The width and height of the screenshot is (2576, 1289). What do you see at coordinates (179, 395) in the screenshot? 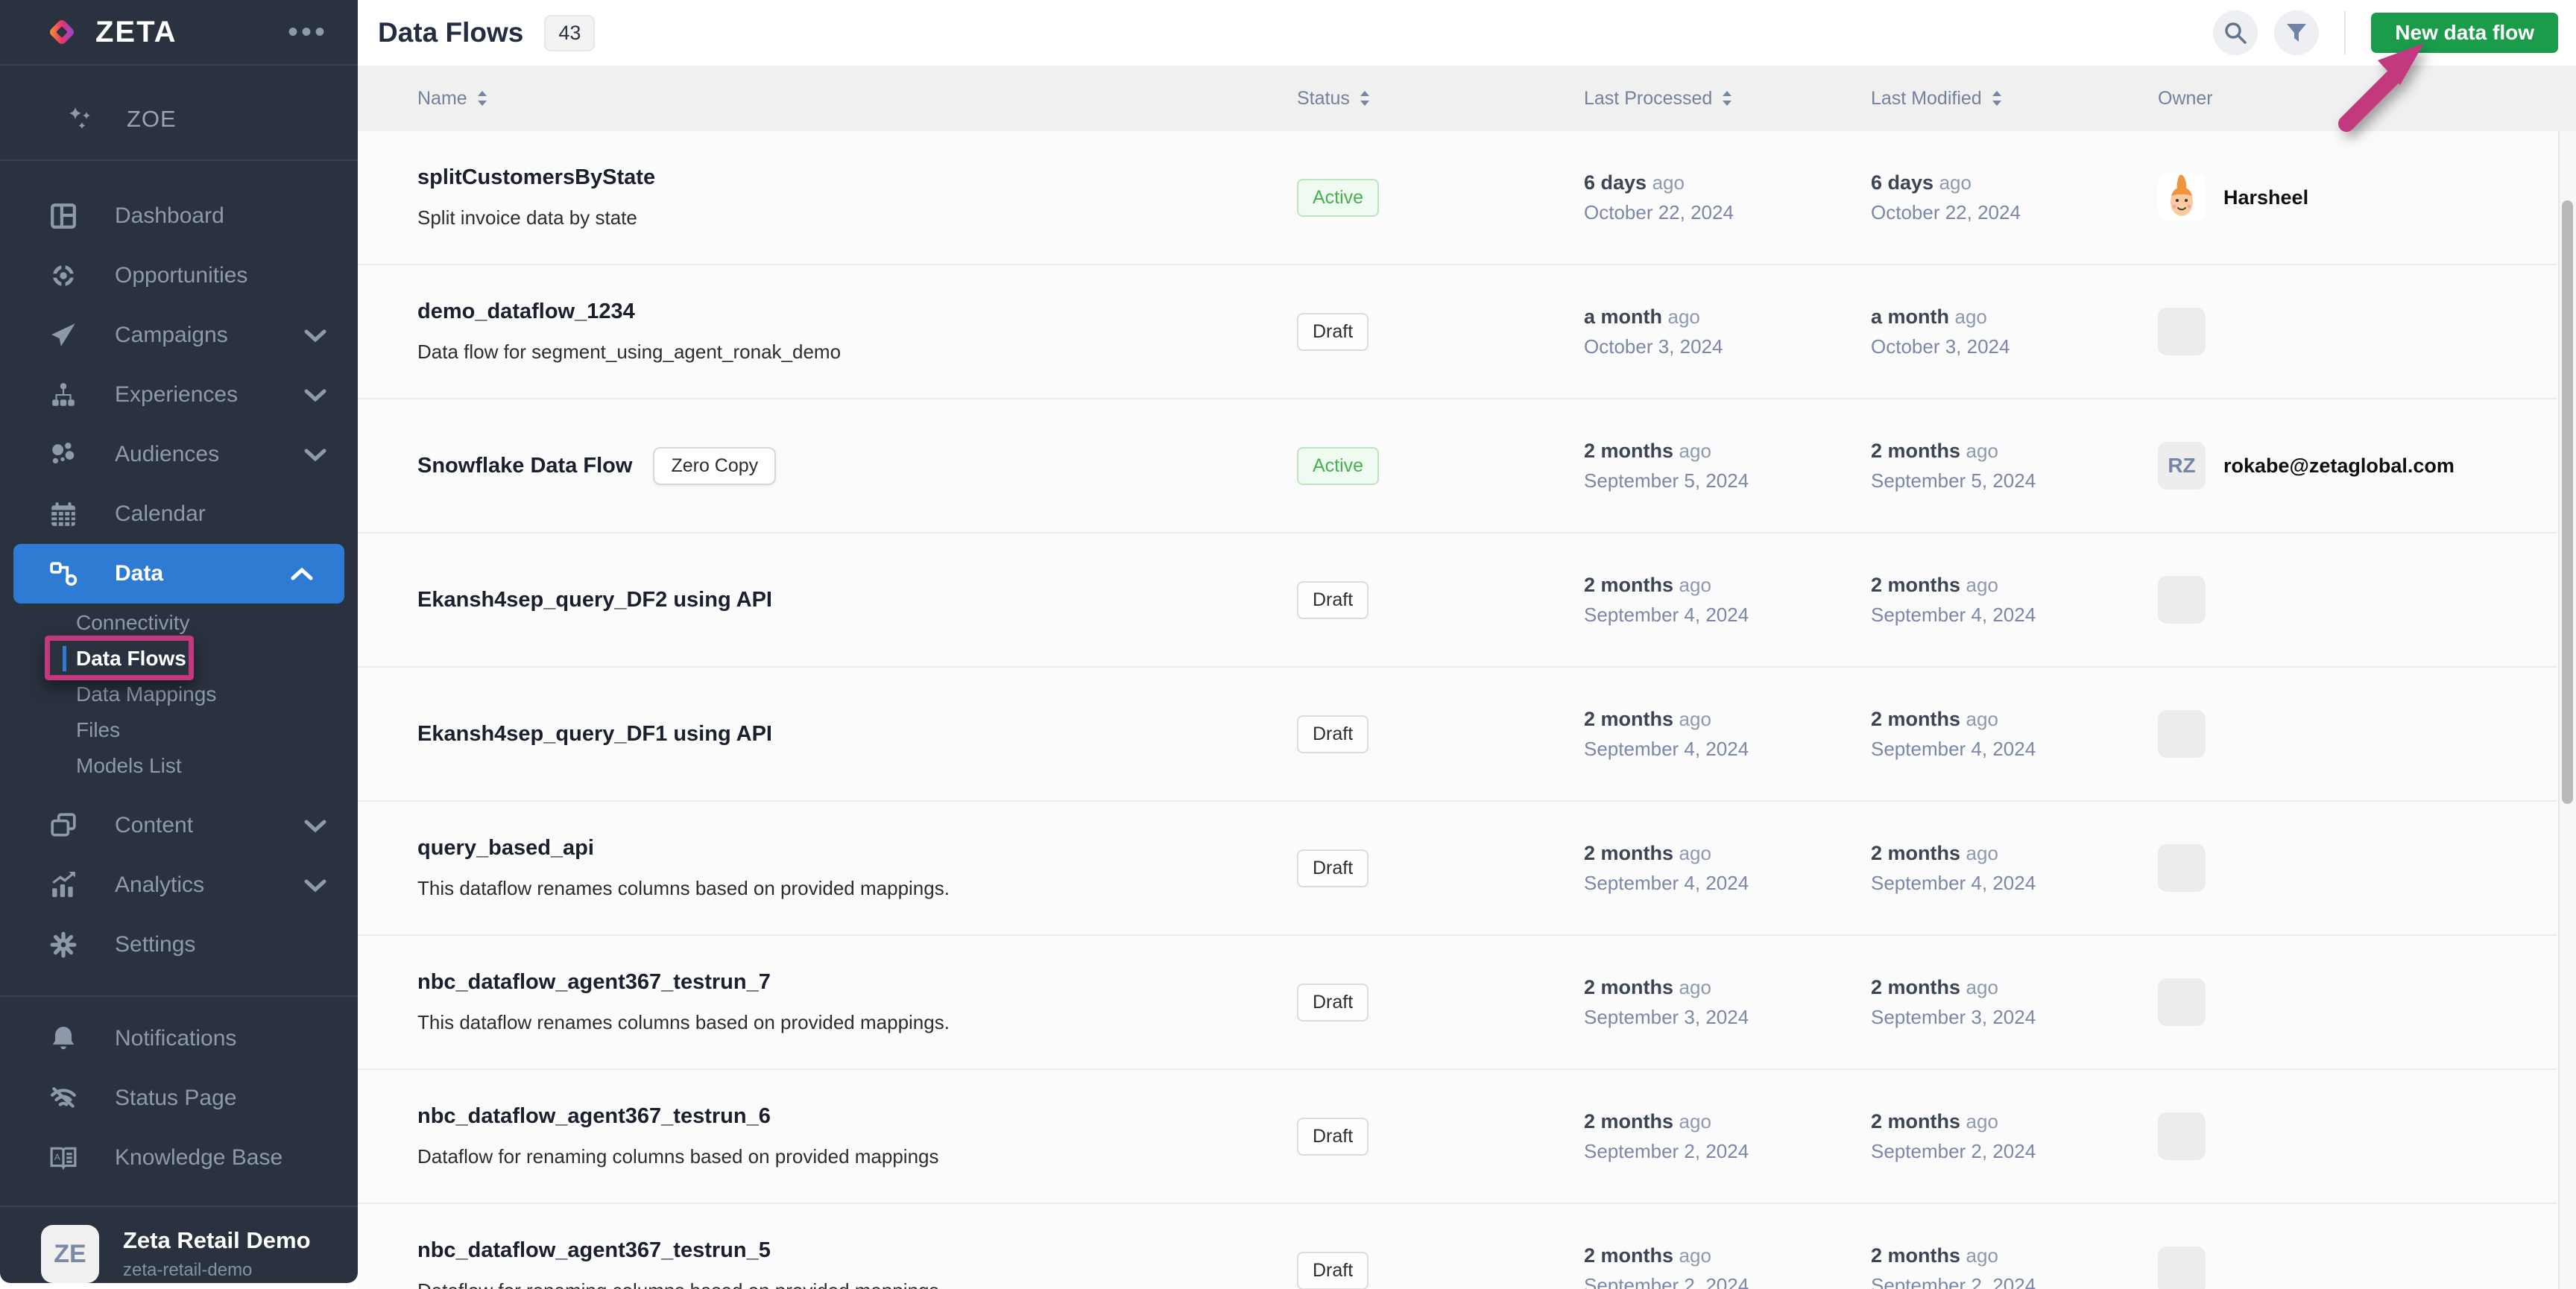
I see `sidebar-item-experiences: Experiences` at bounding box center [179, 395].